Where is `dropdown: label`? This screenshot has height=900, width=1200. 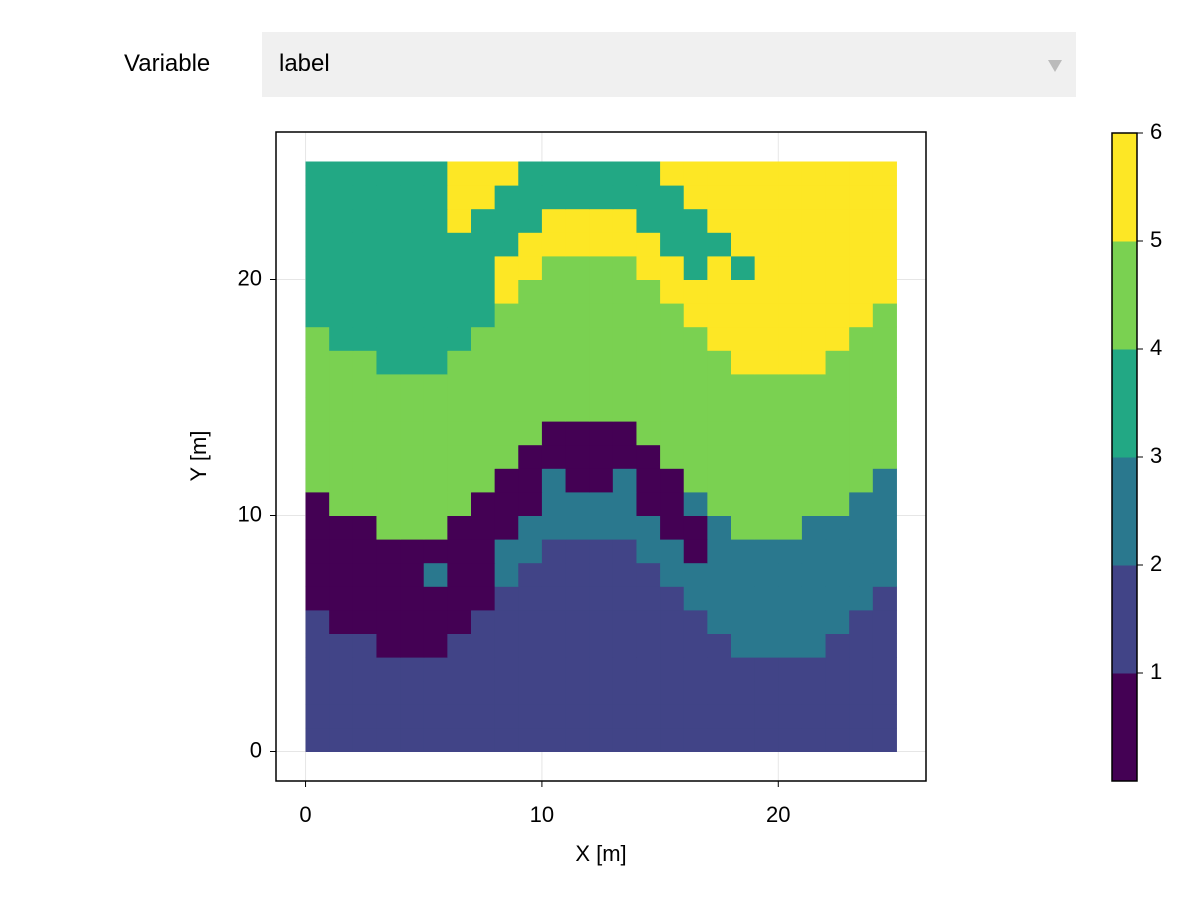
dropdown: label is located at coordinates (669, 64).